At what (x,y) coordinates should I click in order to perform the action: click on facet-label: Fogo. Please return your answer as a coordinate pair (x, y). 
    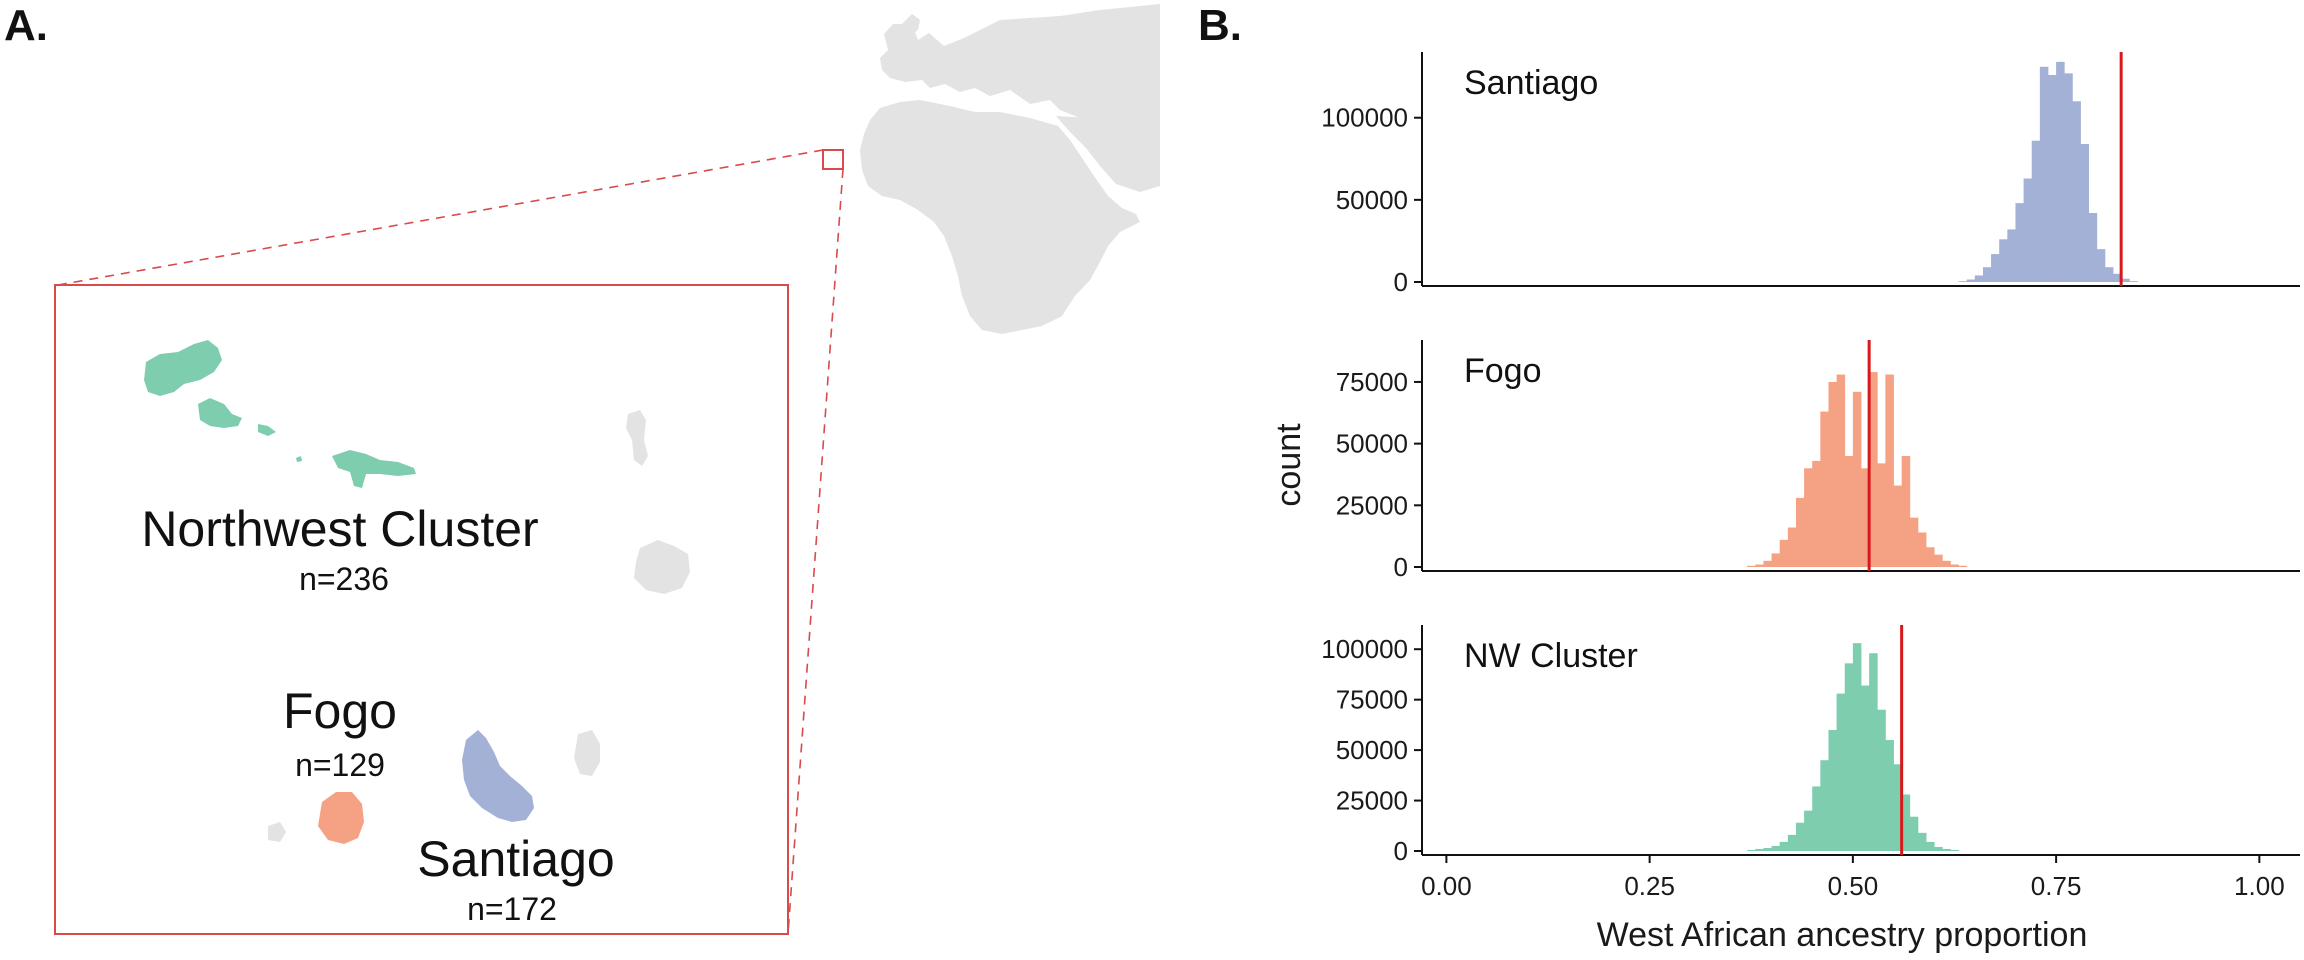
    Looking at the image, I should click on (1503, 371).